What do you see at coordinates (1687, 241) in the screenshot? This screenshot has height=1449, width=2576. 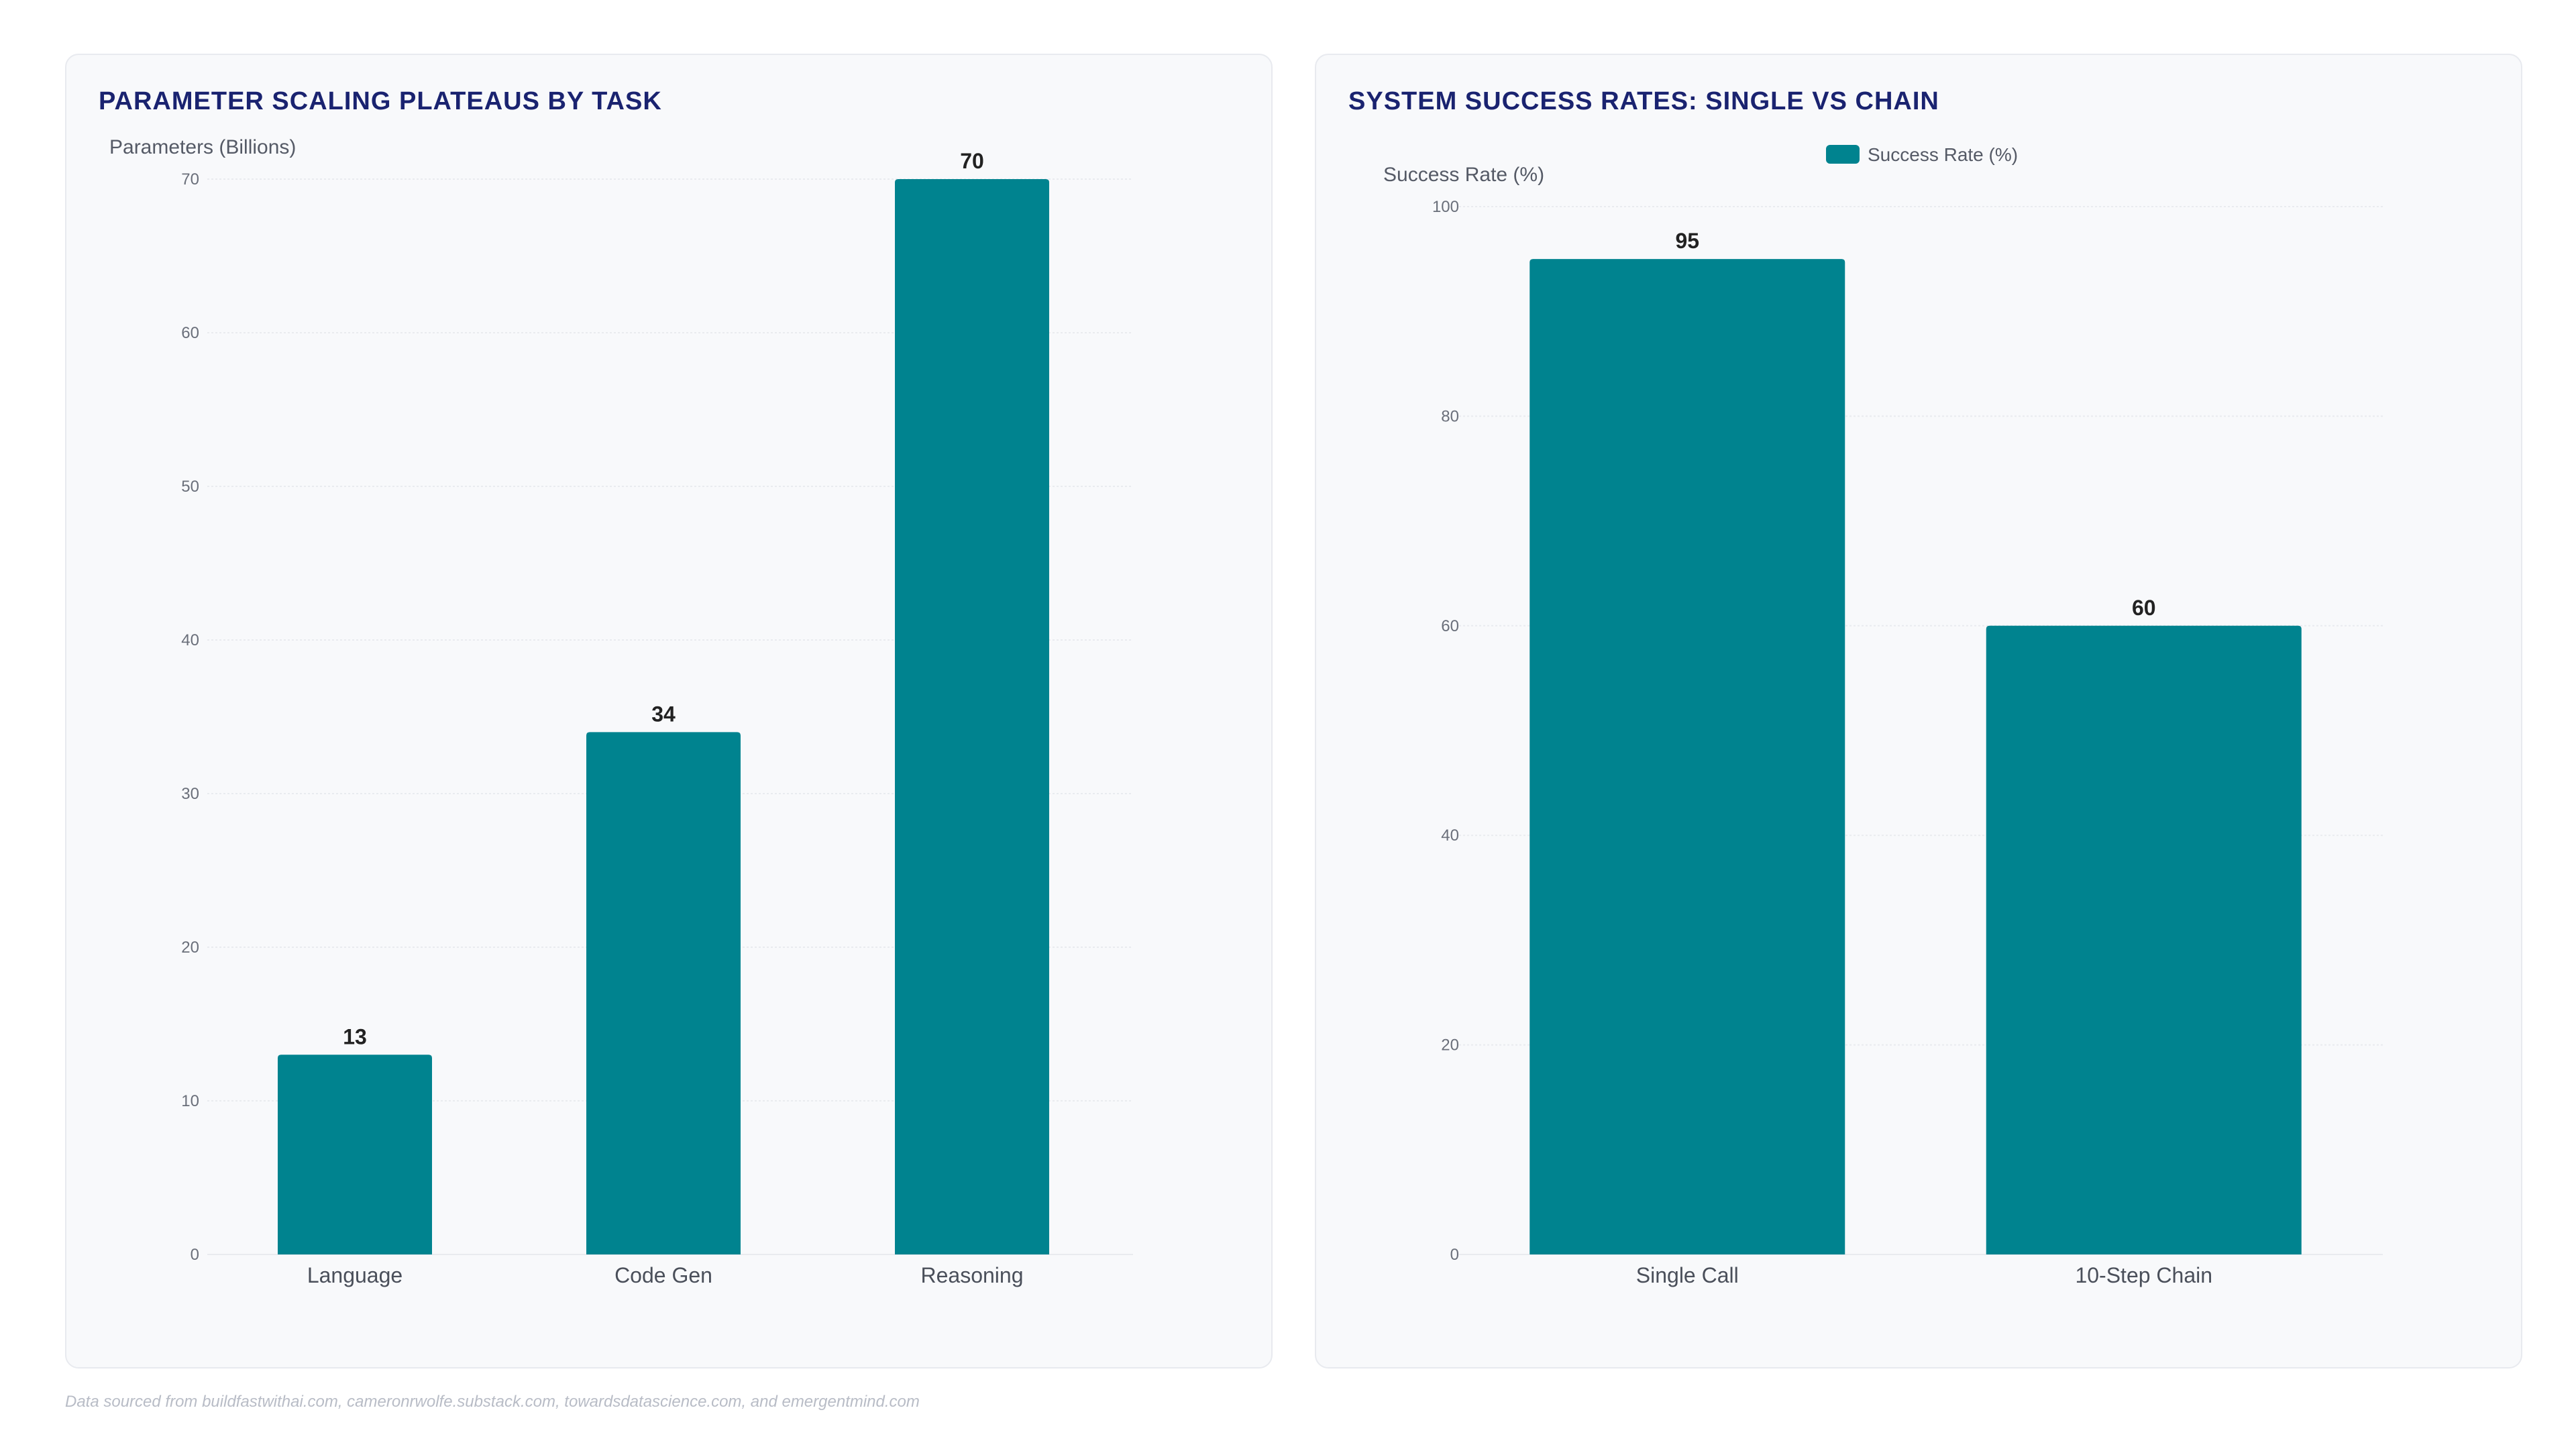 I see `data-label: 95` at bounding box center [1687, 241].